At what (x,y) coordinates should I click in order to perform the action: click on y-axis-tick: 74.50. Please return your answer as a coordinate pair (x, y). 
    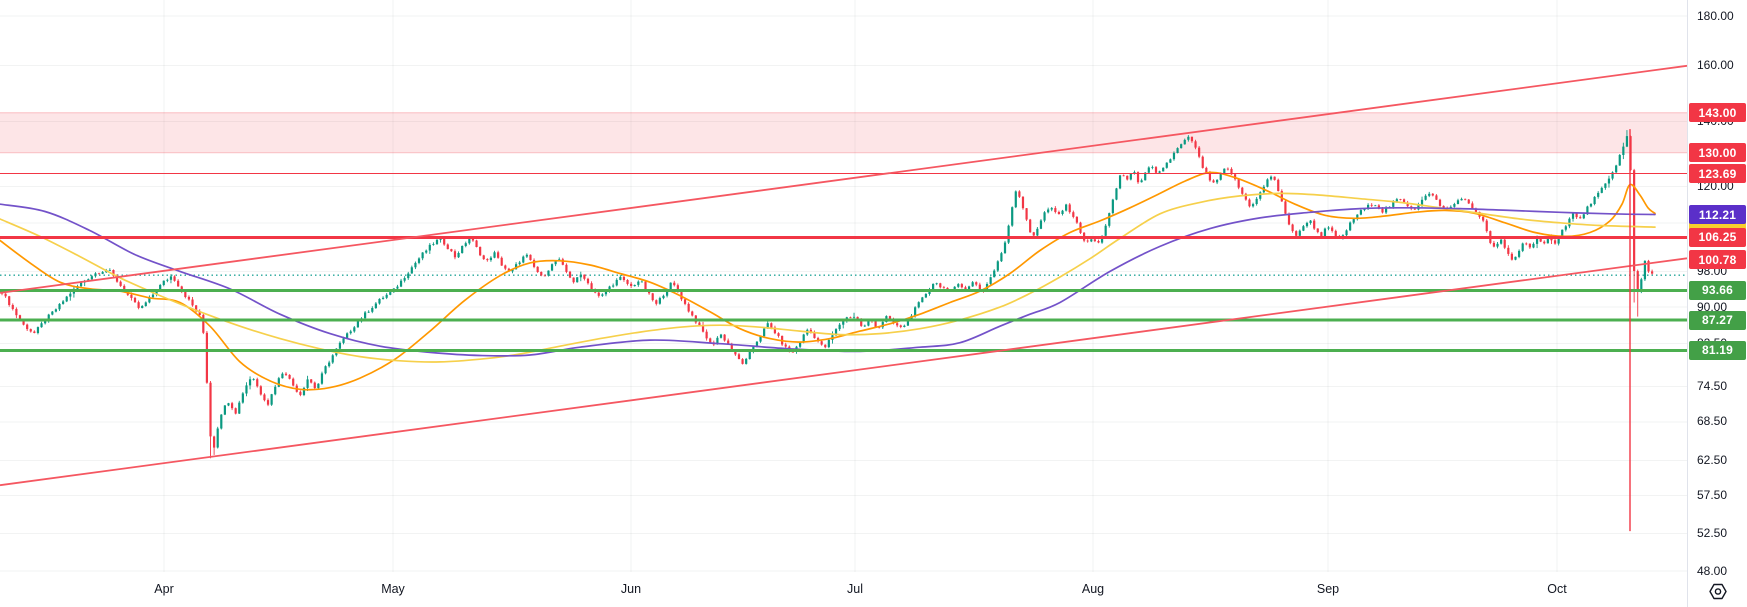
    Looking at the image, I should click on (1712, 386).